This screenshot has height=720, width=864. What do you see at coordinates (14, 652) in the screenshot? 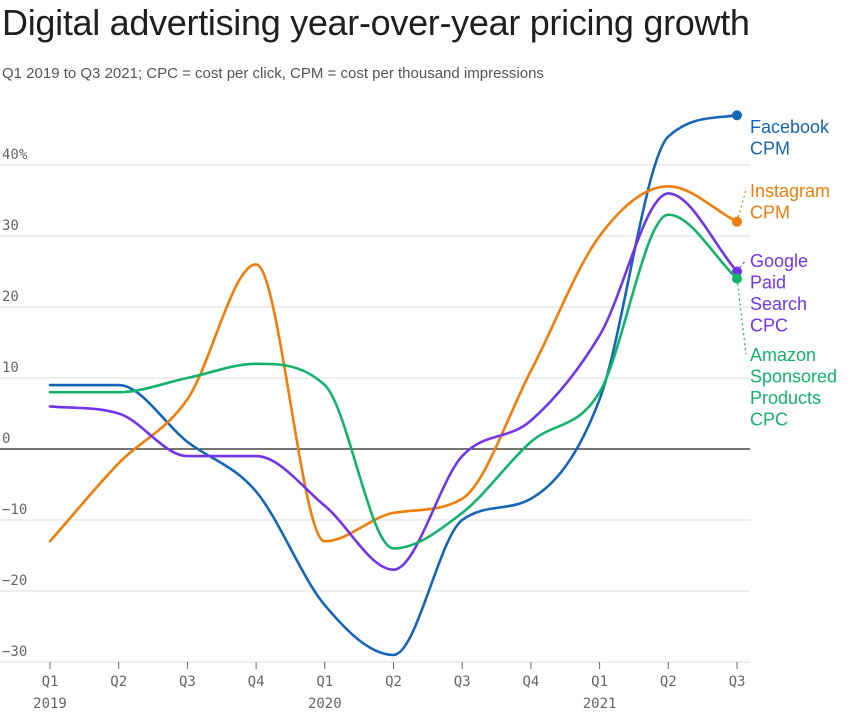
I see `y-tick-label: −30` at bounding box center [14, 652].